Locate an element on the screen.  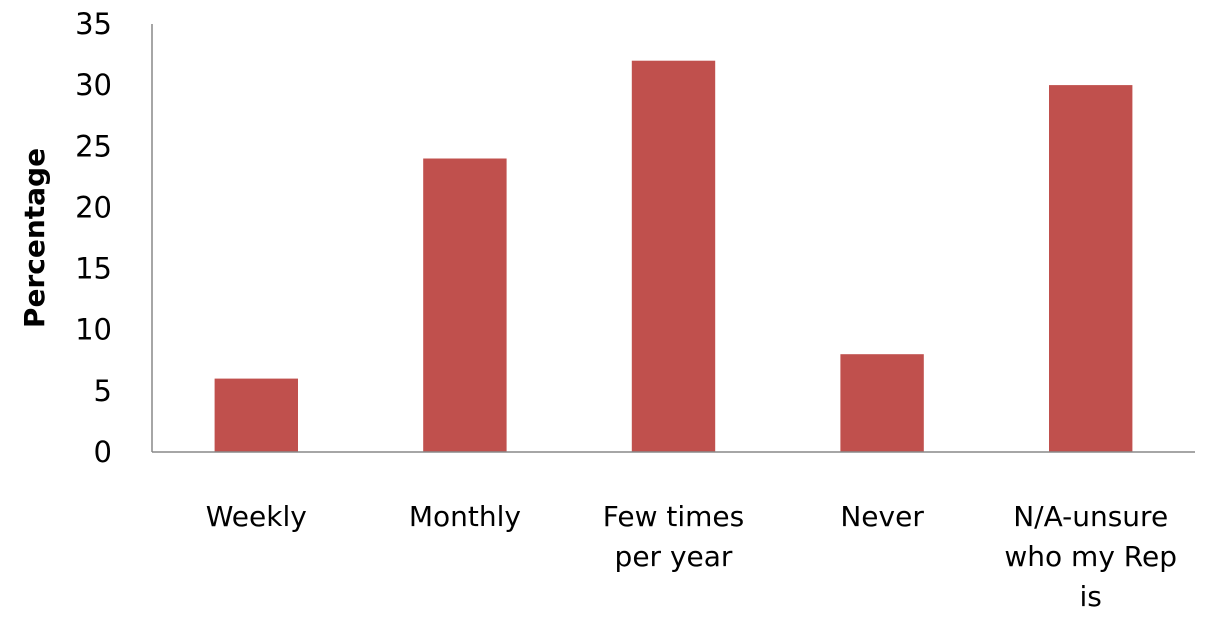
x-category-label-line: Weekly is located at coordinates (256, 516).